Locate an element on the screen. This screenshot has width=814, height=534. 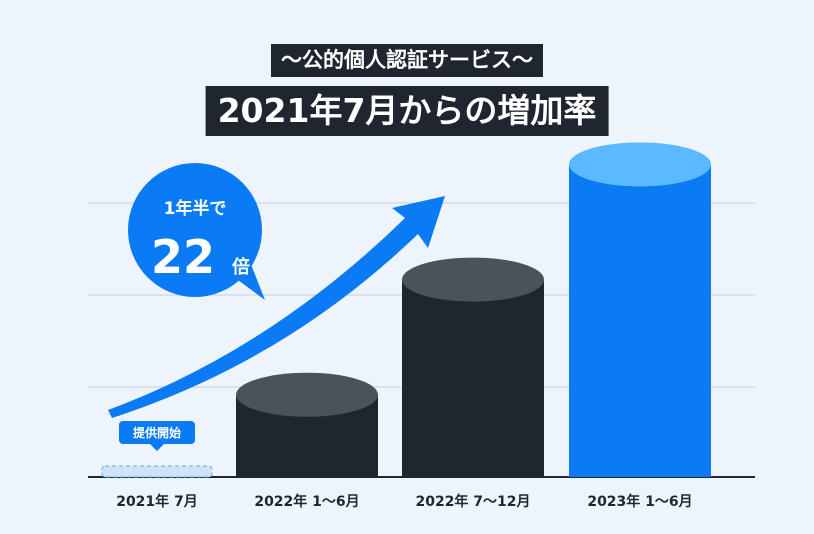
start-badge: 提供開始 is located at coordinates (157, 436).